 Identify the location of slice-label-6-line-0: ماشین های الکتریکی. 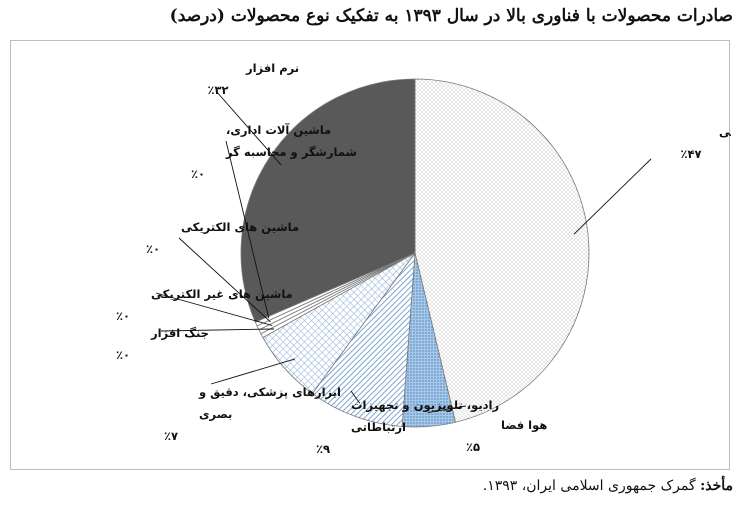
(240, 227).